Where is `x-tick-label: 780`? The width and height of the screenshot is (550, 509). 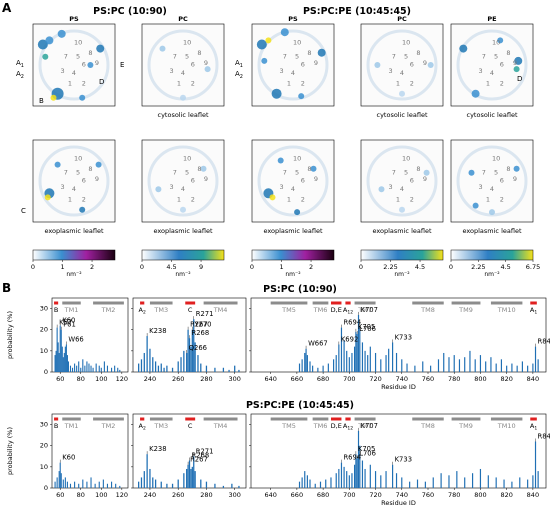
x-tick-label: 780 is located at coordinates (454, 379).